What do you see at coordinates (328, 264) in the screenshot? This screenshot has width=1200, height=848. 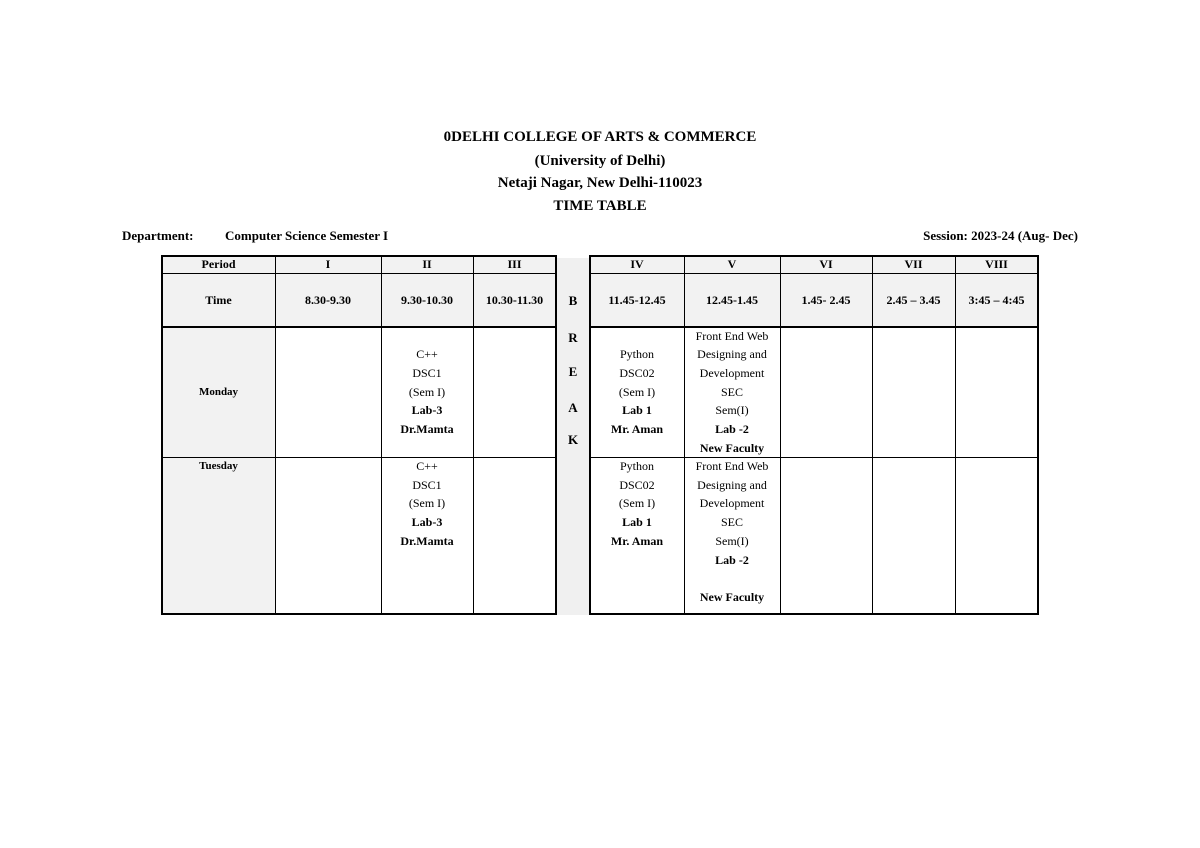 I see `period-i: I` at bounding box center [328, 264].